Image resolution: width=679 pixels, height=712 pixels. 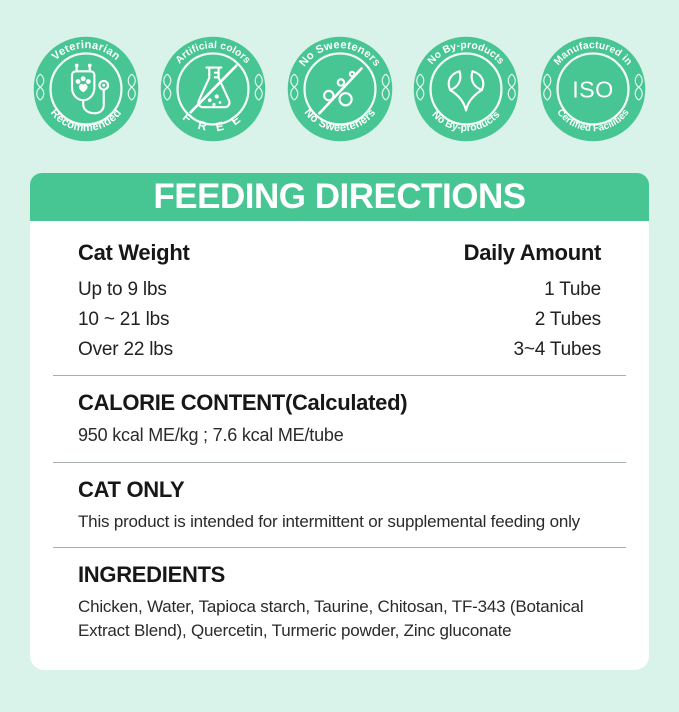 I want to click on table-header-row: Cat Weight Daily Amount, so click(x=339, y=253).